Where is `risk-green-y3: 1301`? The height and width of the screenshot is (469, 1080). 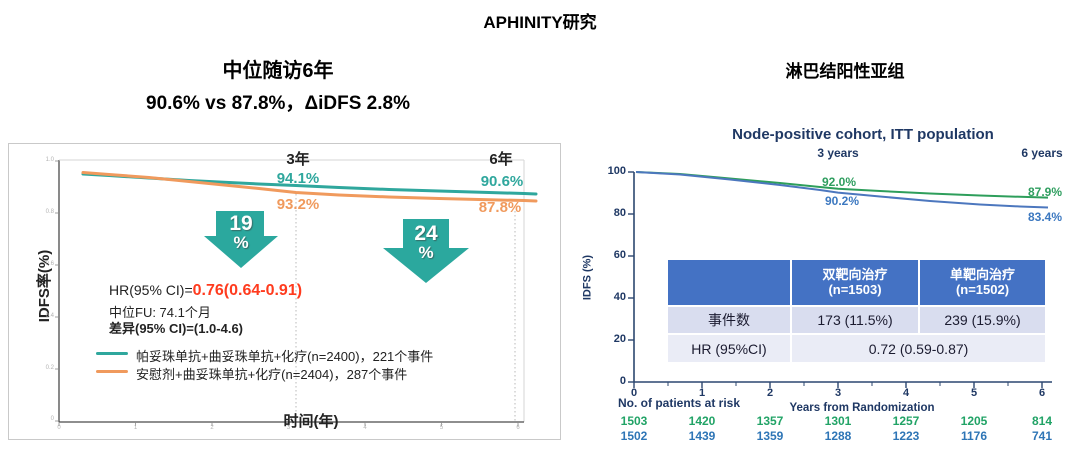 risk-green-y3: 1301 is located at coordinates (838, 421).